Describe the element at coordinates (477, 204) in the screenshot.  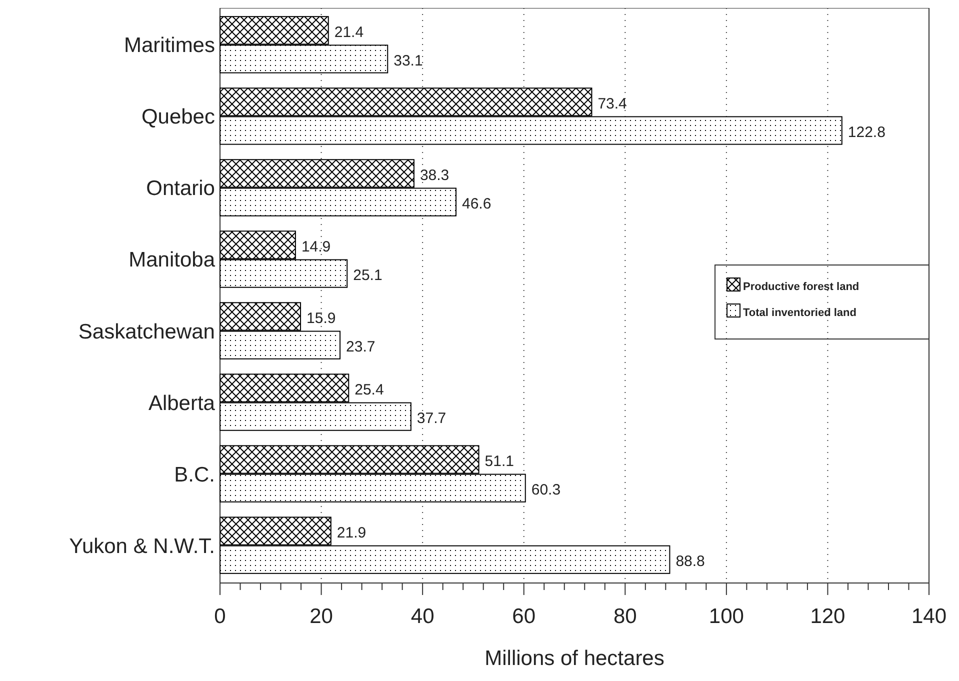
I see `data-label: 46.6` at that location.